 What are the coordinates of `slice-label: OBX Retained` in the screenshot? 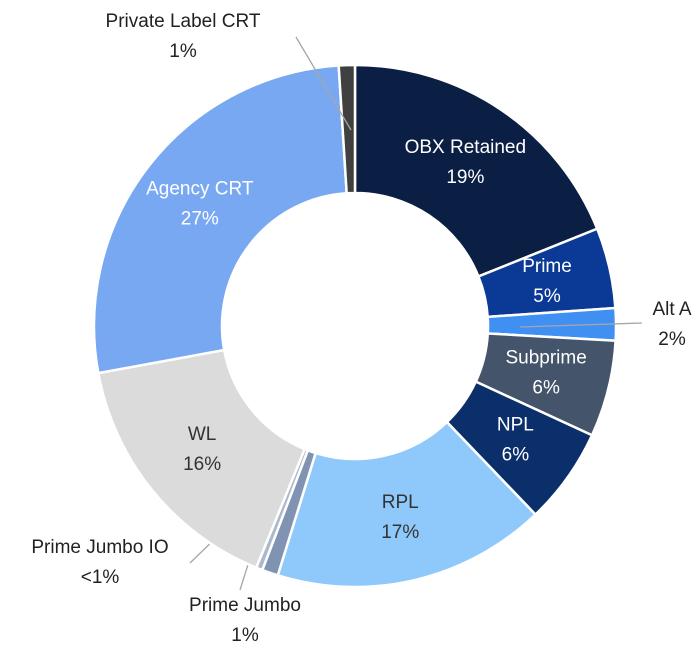 It's located at (465, 147).